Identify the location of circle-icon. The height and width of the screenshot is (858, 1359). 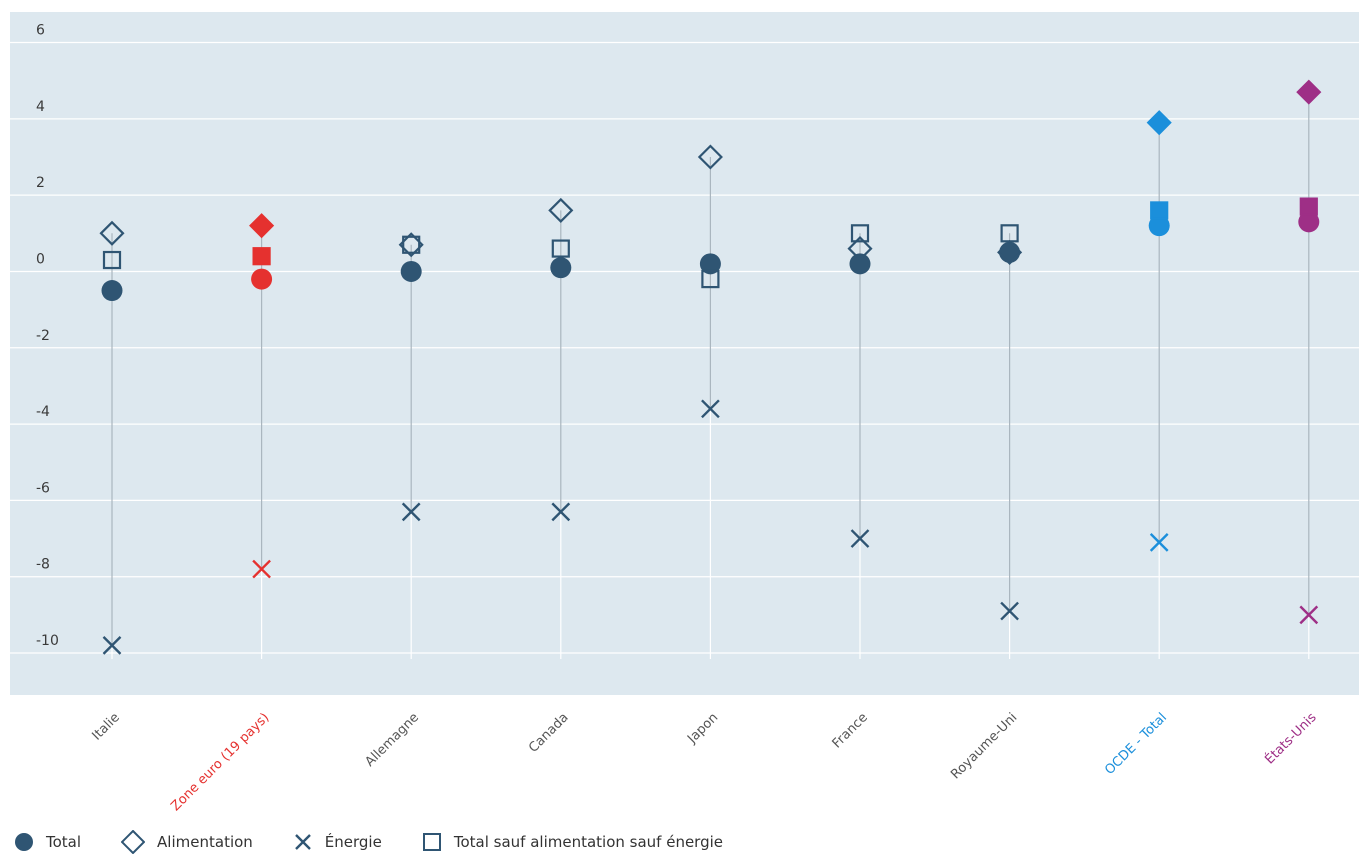
(24, 842).